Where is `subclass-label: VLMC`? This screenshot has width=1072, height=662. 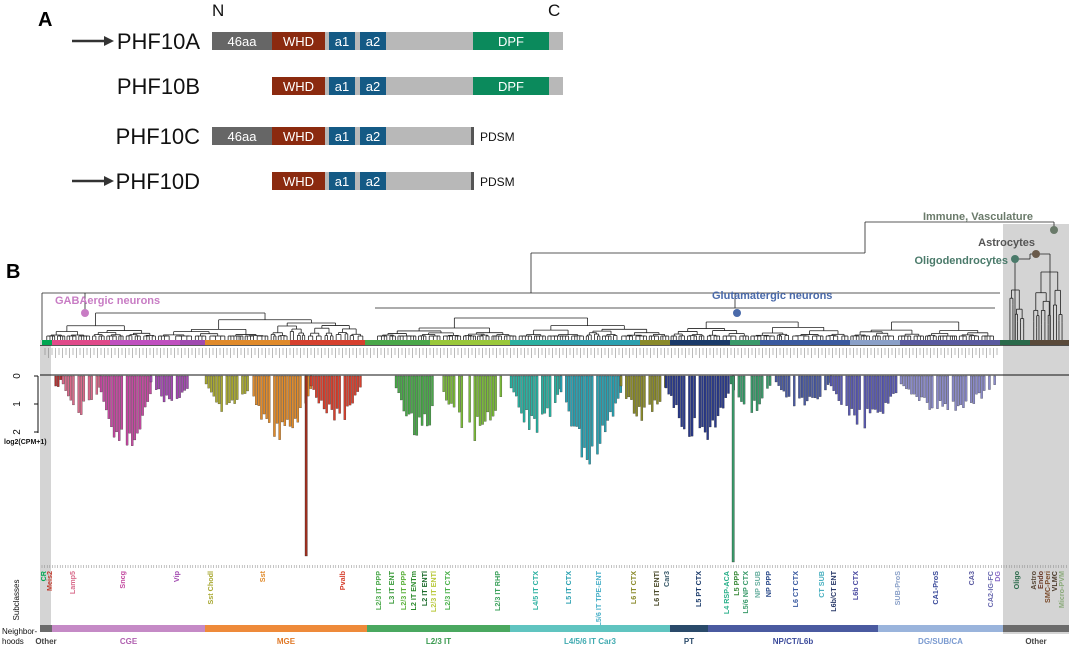
subclass-label: VLMC is located at coordinates (1054, 581).